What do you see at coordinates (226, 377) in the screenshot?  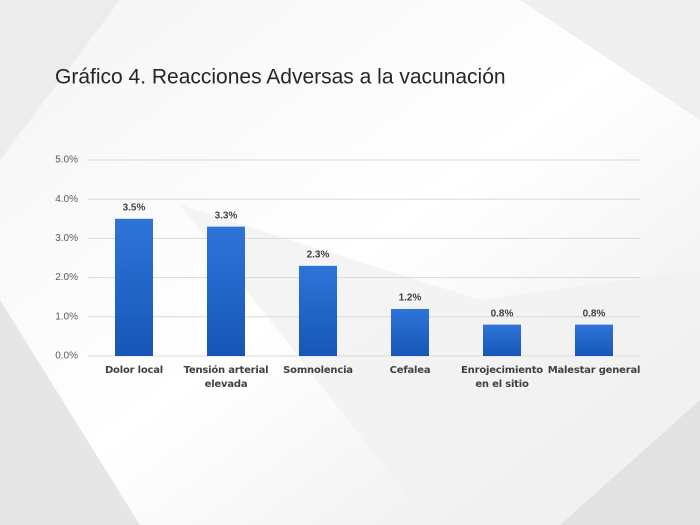 I see `x-tick-label: Tensión arterial elevada` at bounding box center [226, 377].